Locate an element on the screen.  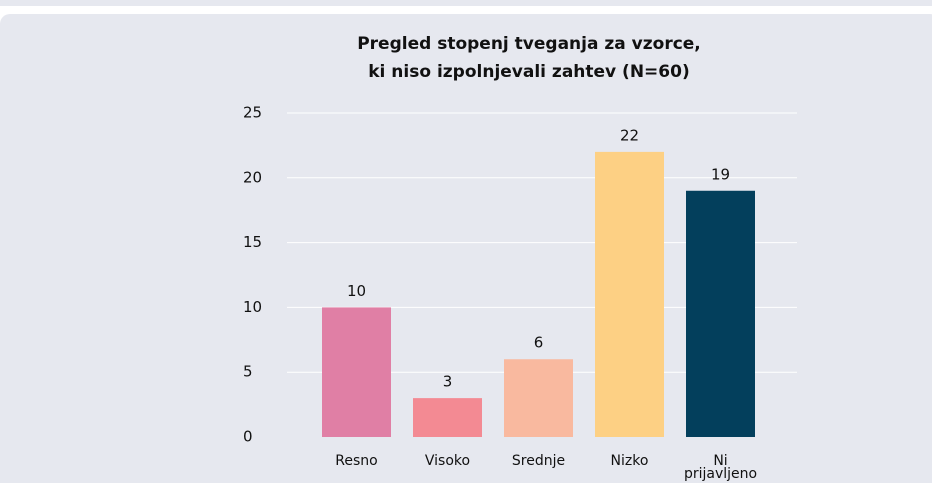
y-tick-label: 20 is located at coordinates (252, 177).